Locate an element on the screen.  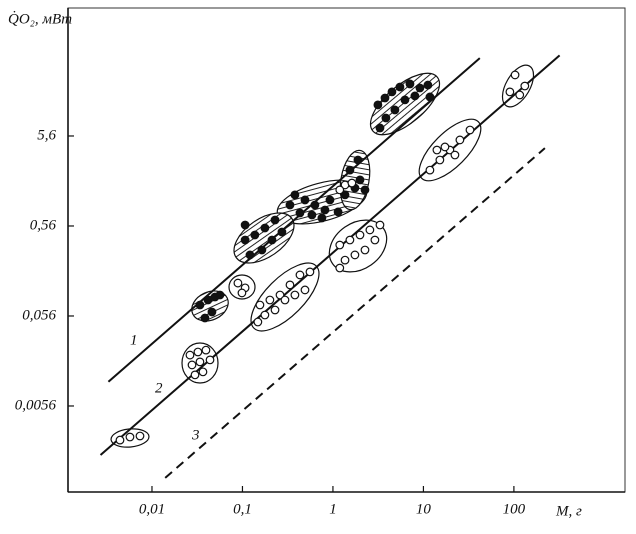
y-tick-label: 0,56 is located at coordinates (43, 225).